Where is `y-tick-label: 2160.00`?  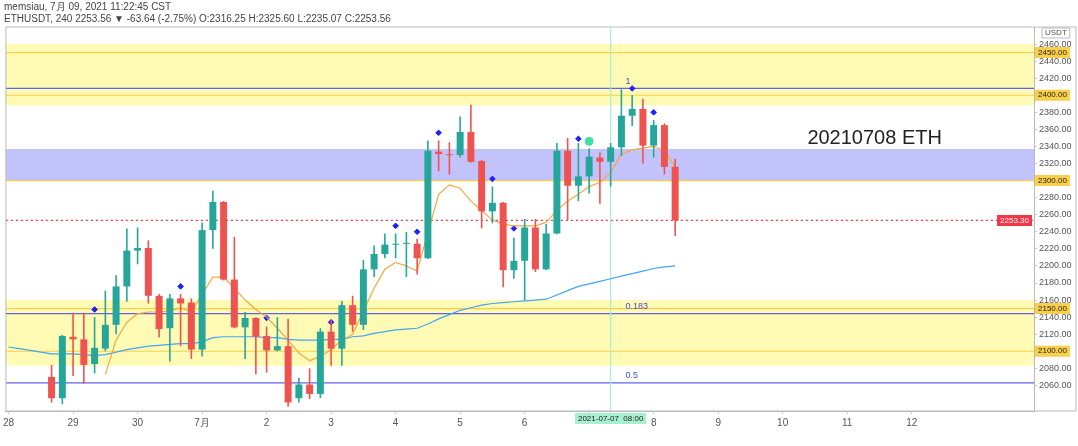 y-tick-label: 2160.00 is located at coordinates (1055, 299).